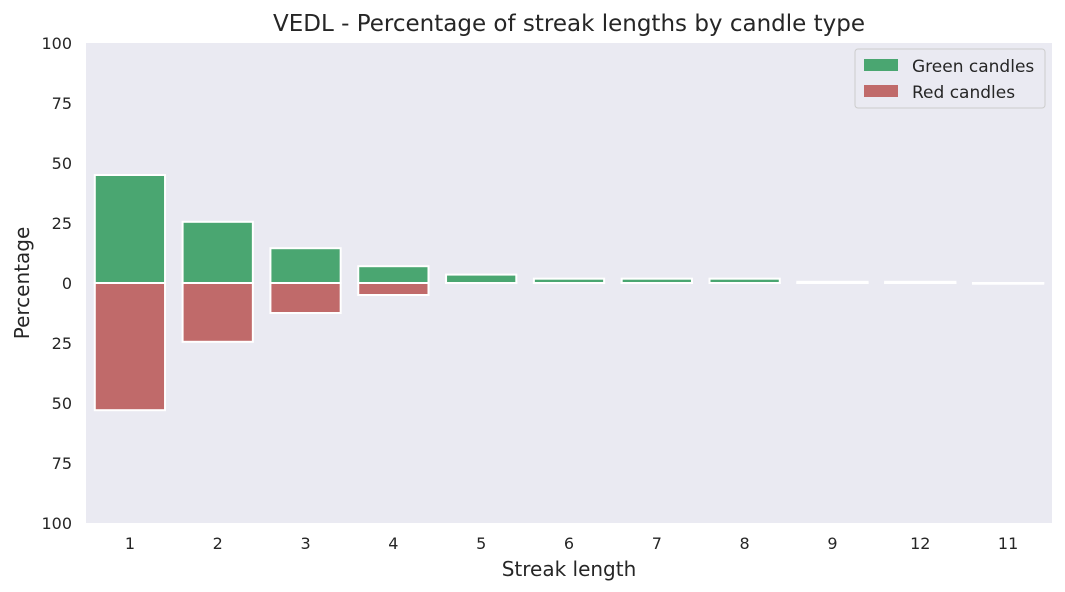  I want to click on legend-box, so click(950, 78).